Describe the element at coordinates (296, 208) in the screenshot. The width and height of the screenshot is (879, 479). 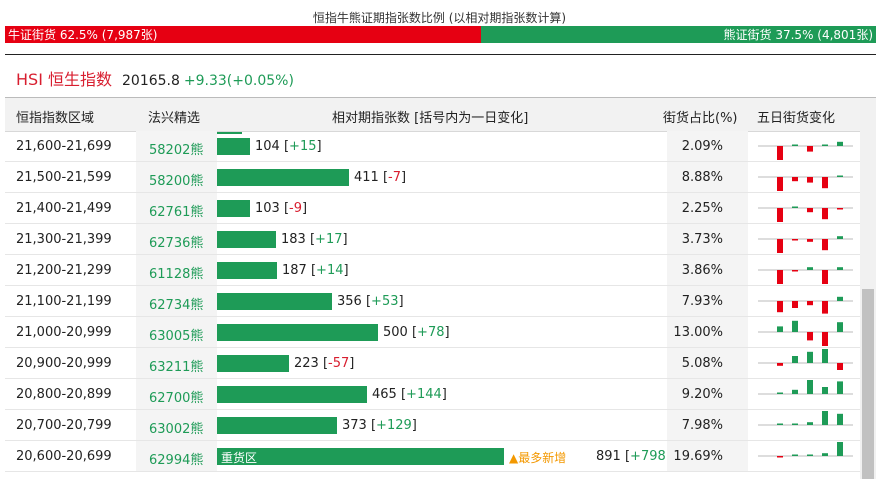
I see `daily-change: -9` at that location.